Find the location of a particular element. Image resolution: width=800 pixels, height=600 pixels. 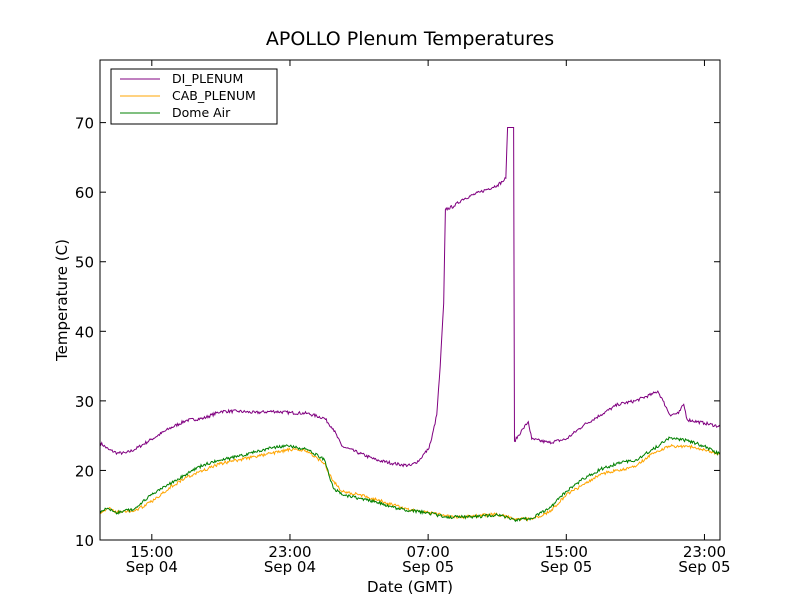

legend-label-dome-air: Dome Air is located at coordinates (201, 112).